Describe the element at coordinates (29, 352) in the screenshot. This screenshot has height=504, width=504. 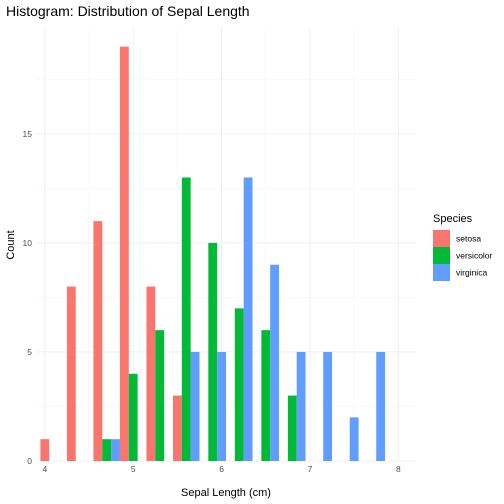
I see `y-tick-label: 5` at that location.